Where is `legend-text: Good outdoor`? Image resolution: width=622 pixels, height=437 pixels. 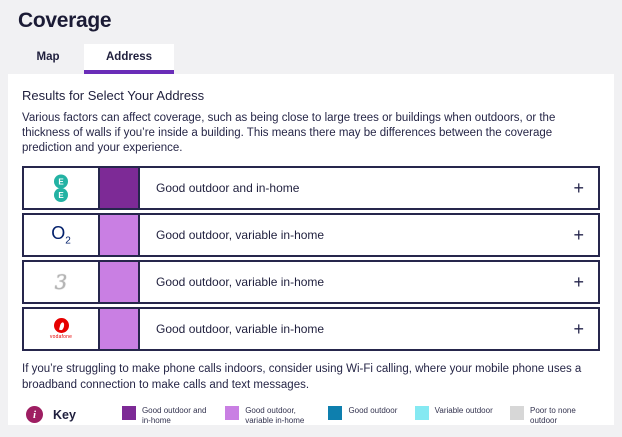
legend-text: Good outdoor is located at coordinates (373, 410).